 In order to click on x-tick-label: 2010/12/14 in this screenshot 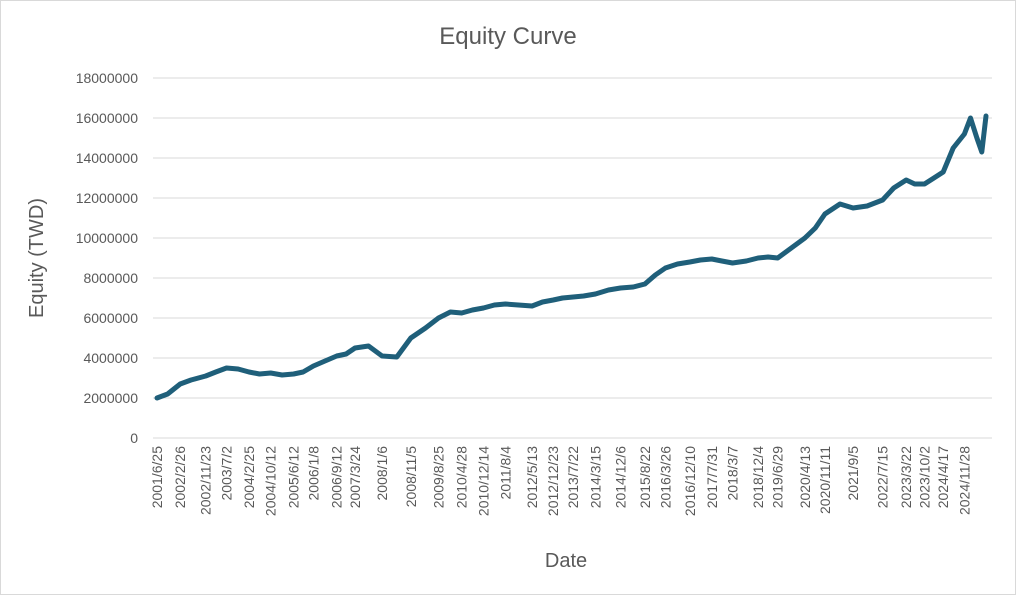, I will do `click(483, 481)`.